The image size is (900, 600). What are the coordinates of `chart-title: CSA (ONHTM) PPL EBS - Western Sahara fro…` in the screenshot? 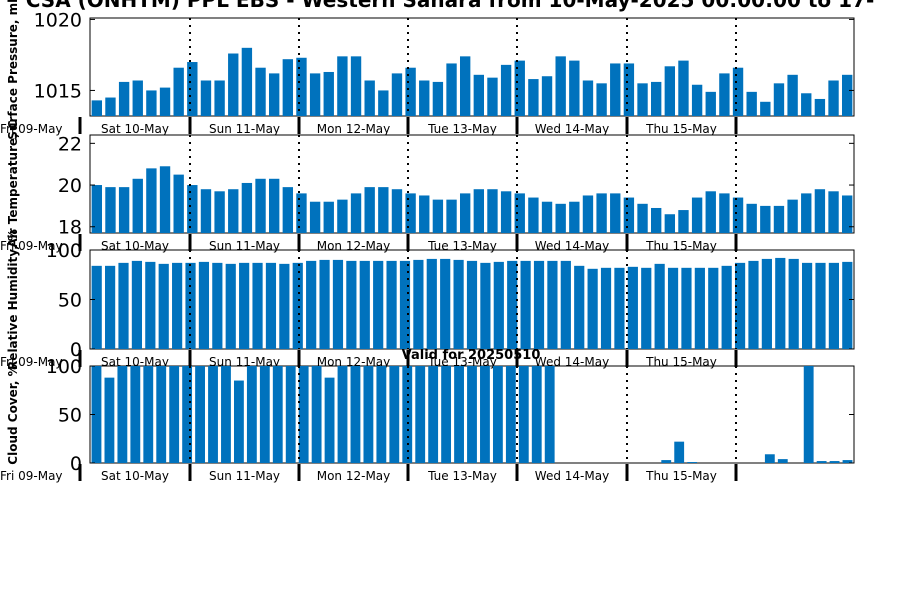 It's located at (450, 6).